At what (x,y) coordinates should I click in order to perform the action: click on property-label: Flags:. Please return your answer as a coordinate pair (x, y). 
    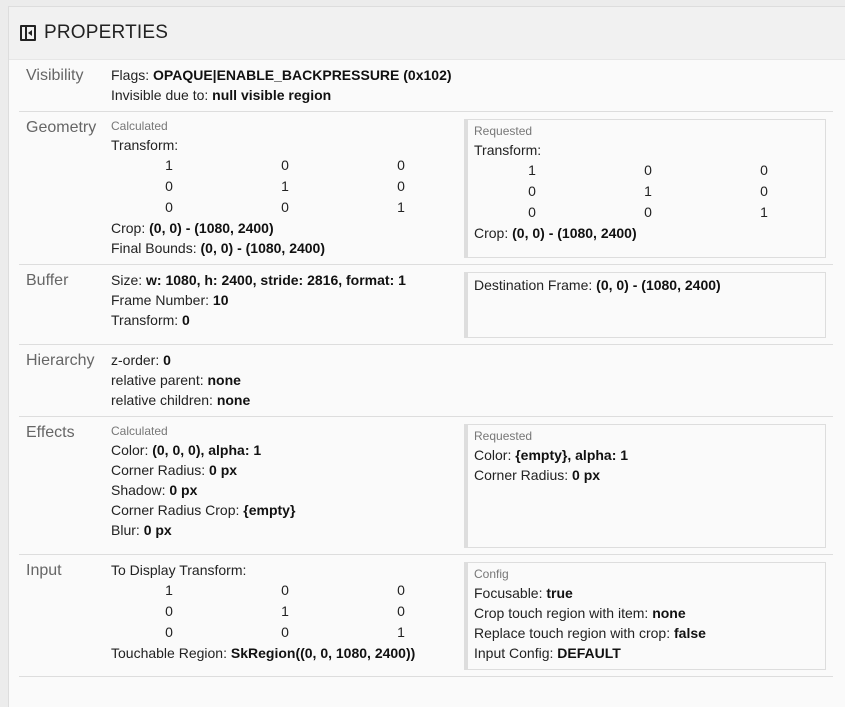
    Looking at the image, I should click on (132, 75).